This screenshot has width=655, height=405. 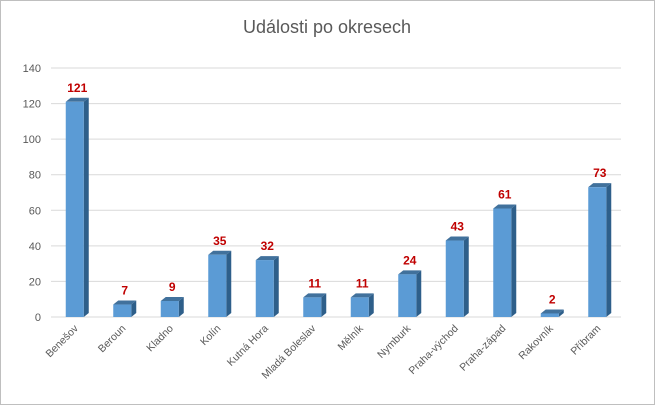 I want to click on data-label: 121, so click(x=77, y=88).